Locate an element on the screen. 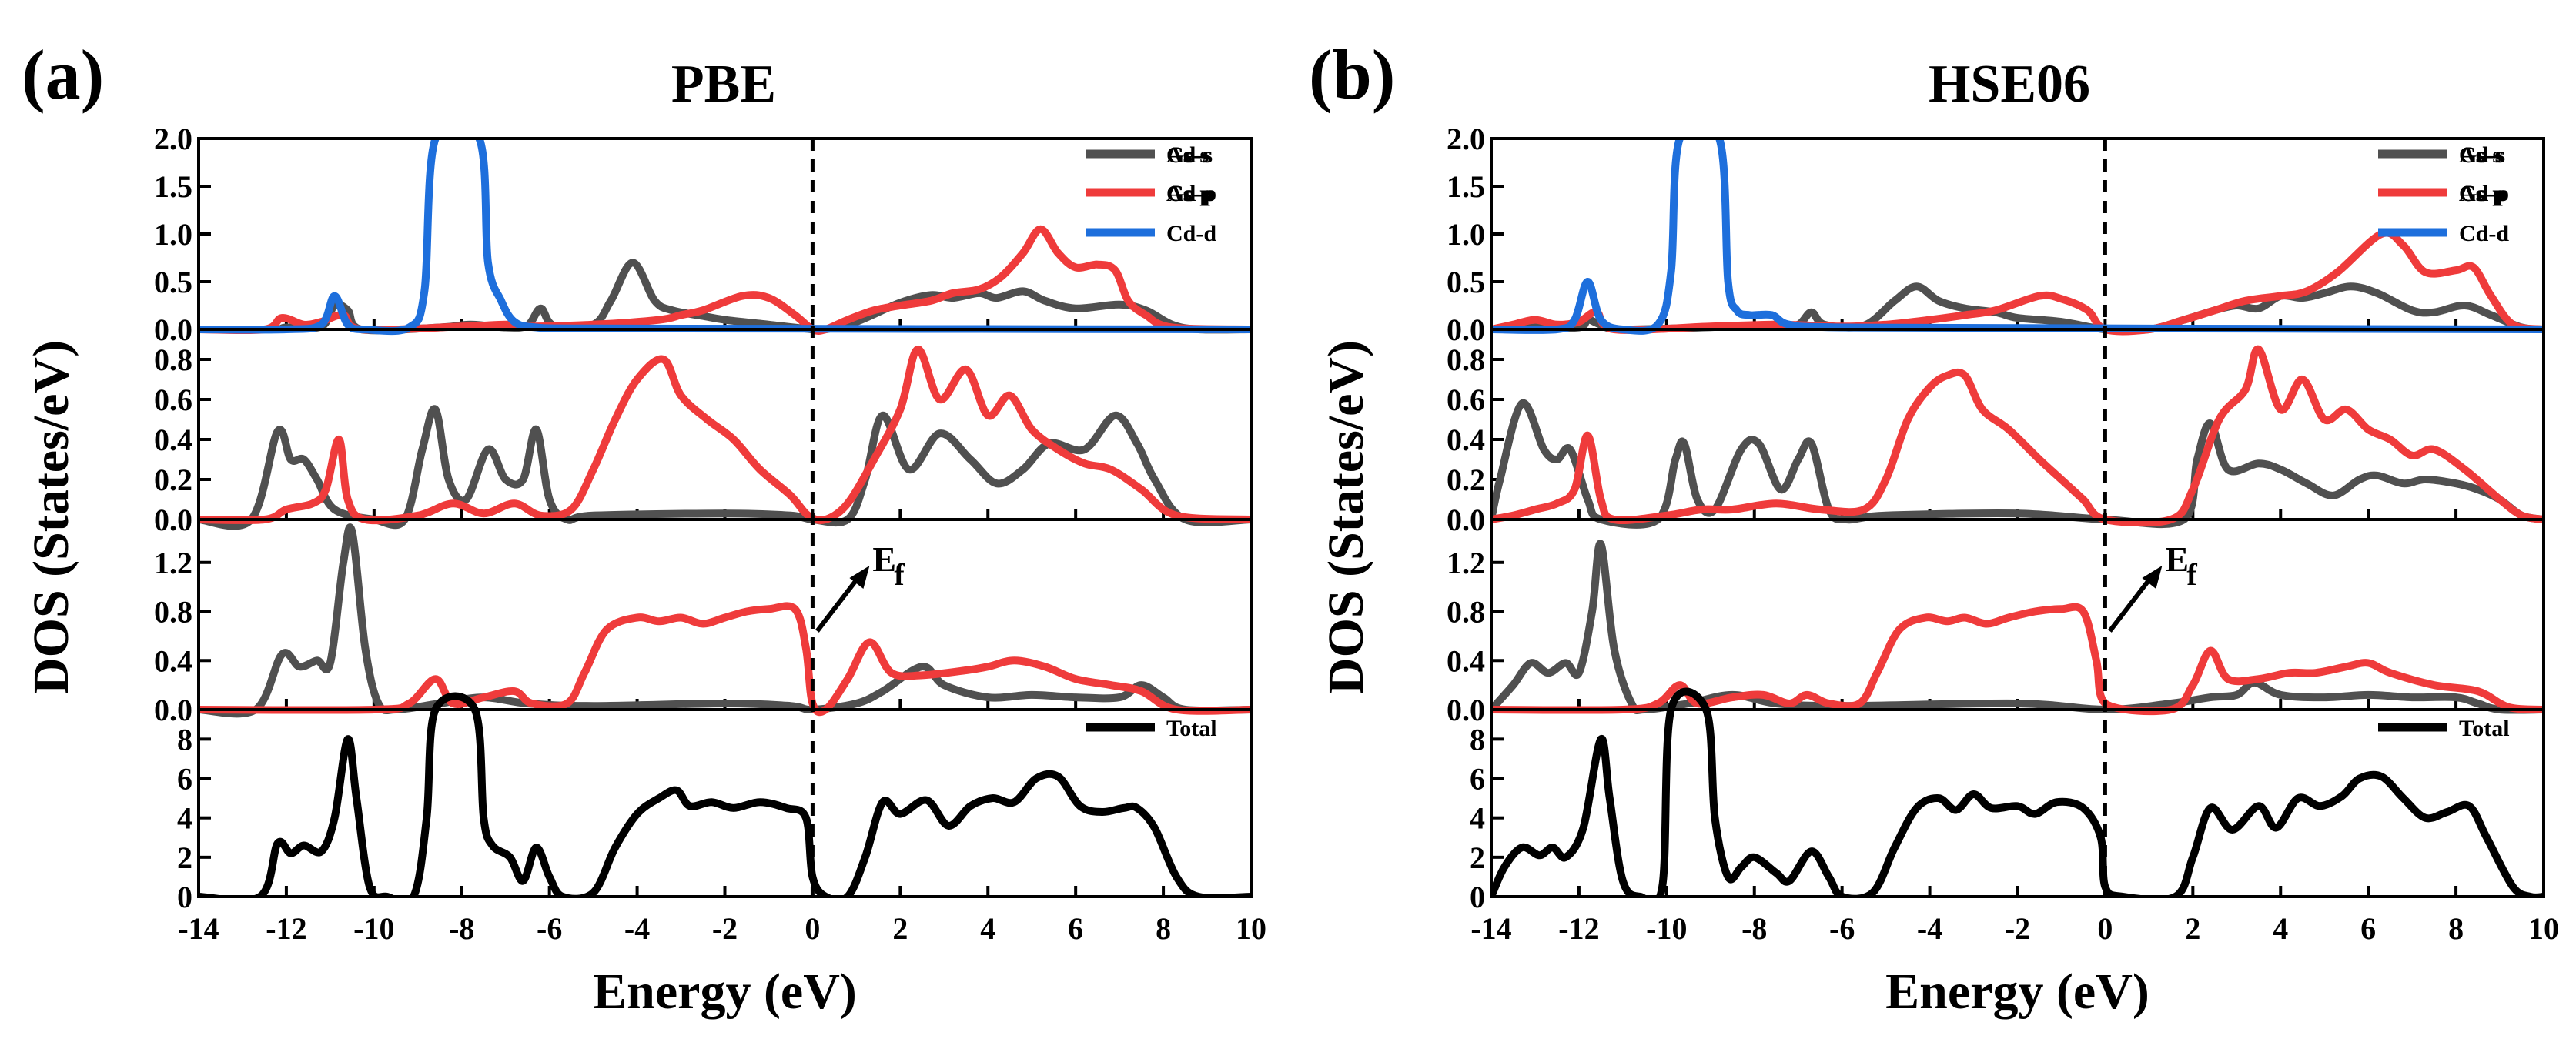 The width and height of the screenshot is (2576, 1039). y-tick-label: 0 is located at coordinates (185, 897).